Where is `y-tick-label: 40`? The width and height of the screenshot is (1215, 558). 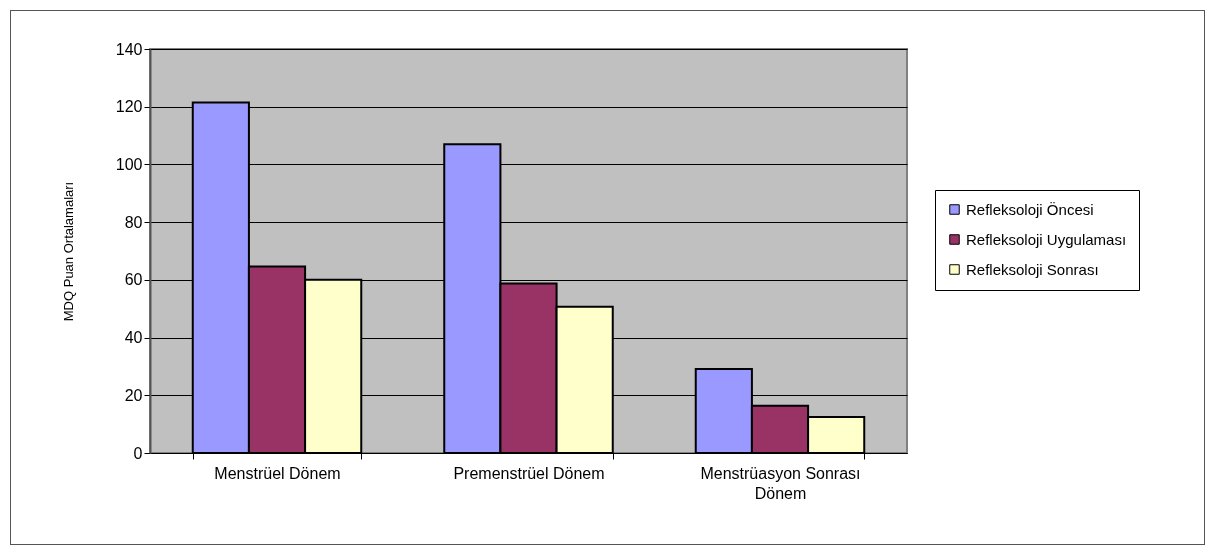 y-tick-label: 40 is located at coordinates (133, 338).